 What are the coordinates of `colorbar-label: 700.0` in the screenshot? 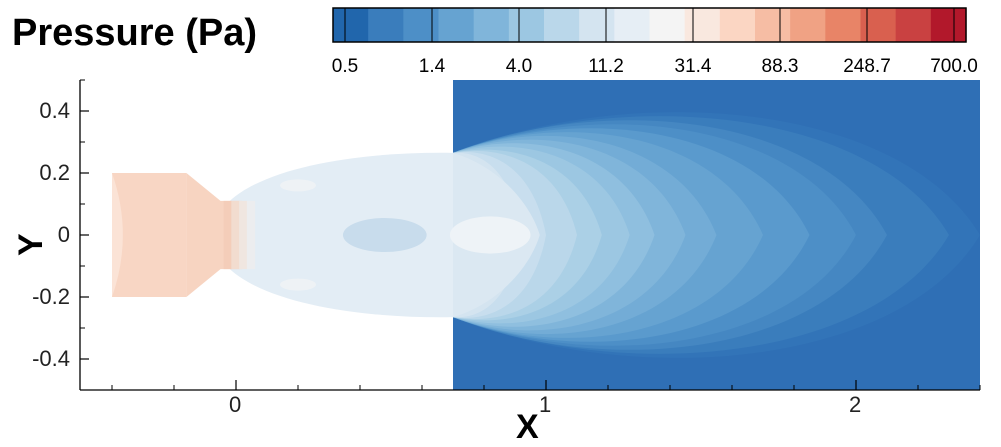 It's located at (954, 66).